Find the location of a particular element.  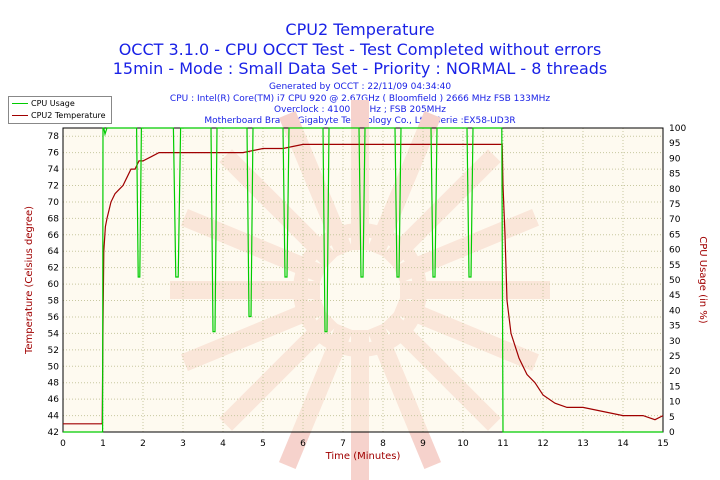

y-tick-label: 76 is located at coordinates (54, 154).